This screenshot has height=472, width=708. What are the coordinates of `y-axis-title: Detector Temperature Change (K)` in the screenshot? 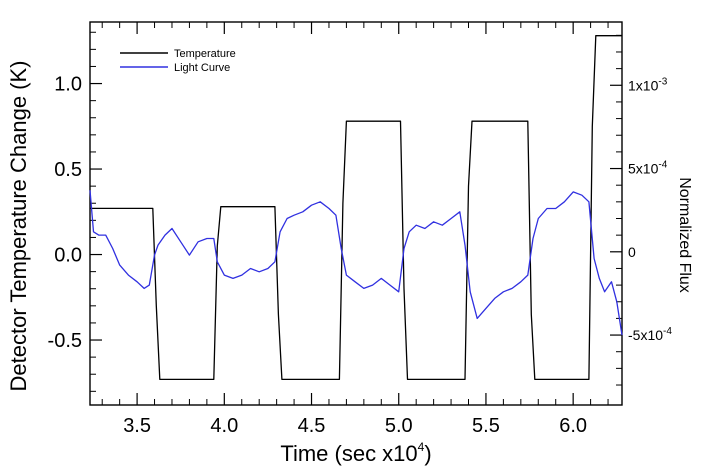 It's located at (18, 226).